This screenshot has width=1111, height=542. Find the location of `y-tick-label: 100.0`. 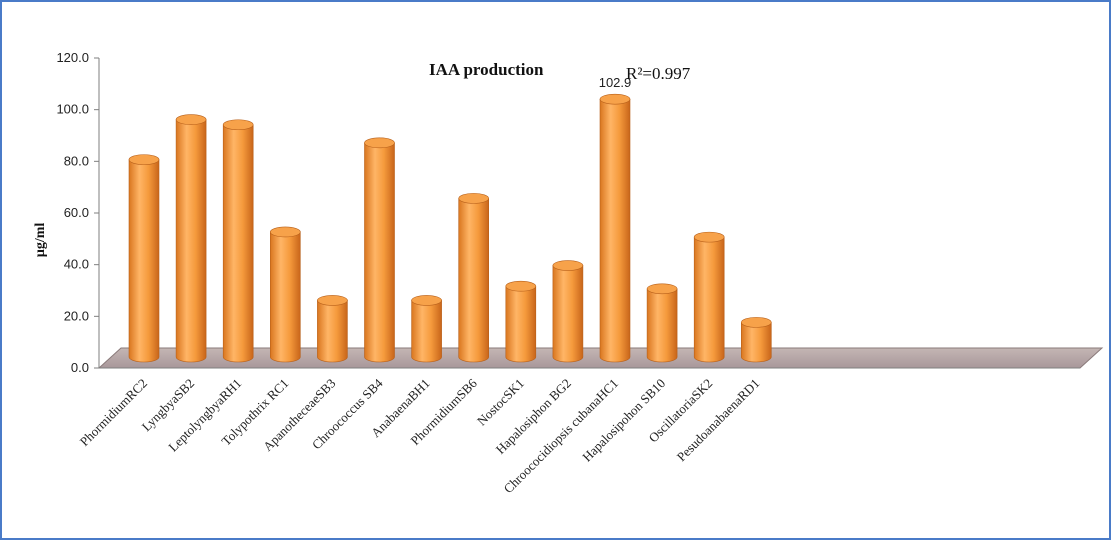

y-tick-label: 100.0 is located at coordinates (72, 109).